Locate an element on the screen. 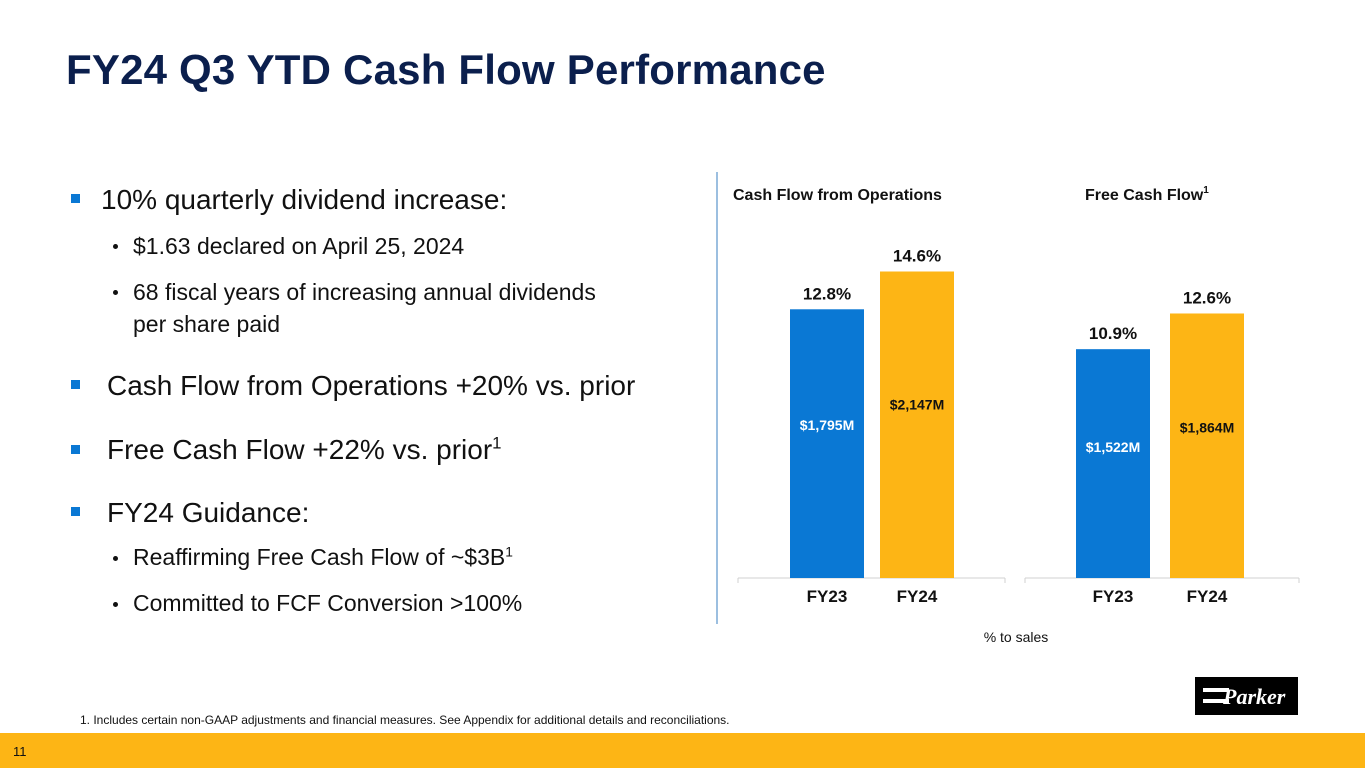 Image resolution: width=1365 pixels, height=768 pixels. bullet-fcf: Free Cash Flow +22% vs. prior1 is located at coordinates (304, 450).